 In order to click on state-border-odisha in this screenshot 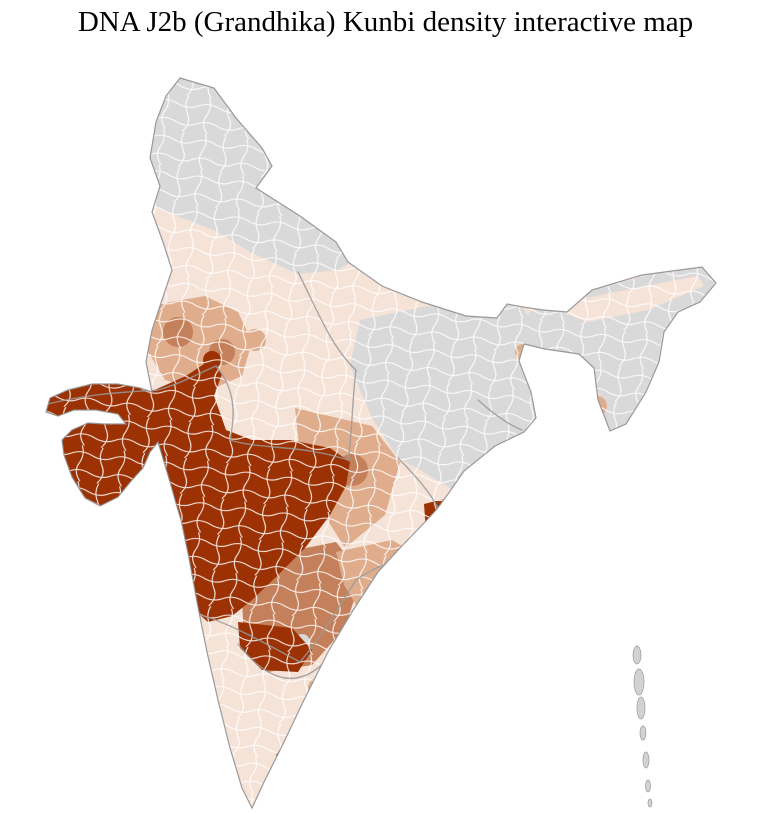, I will do `click(418, 483)`.